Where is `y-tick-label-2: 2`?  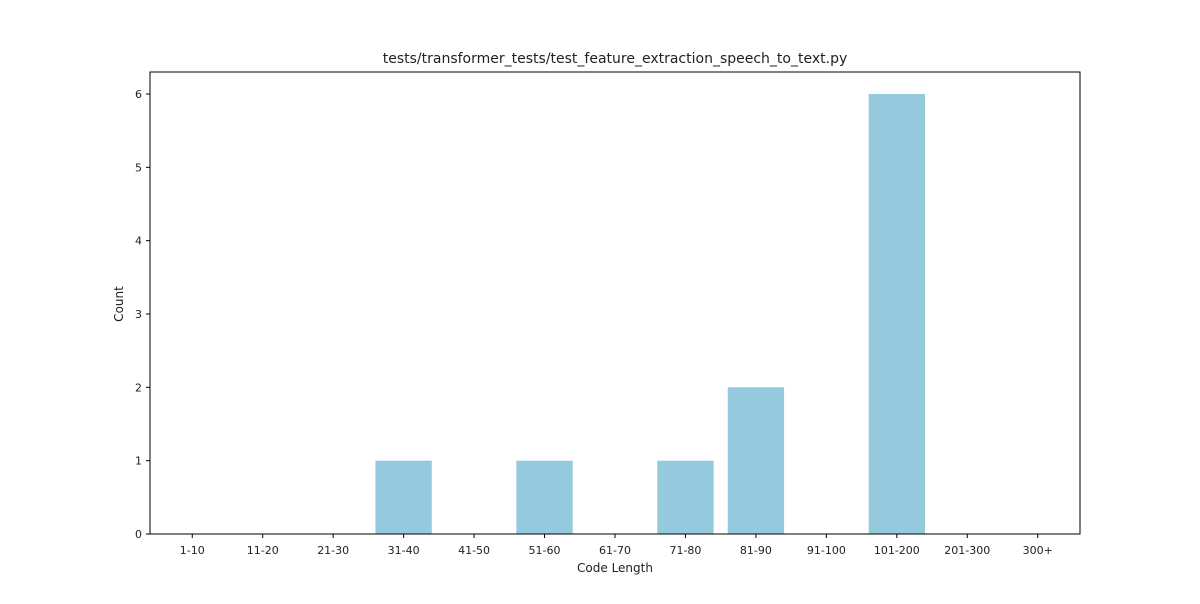
y-tick-label-2: 2 is located at coordinates (138, 387).